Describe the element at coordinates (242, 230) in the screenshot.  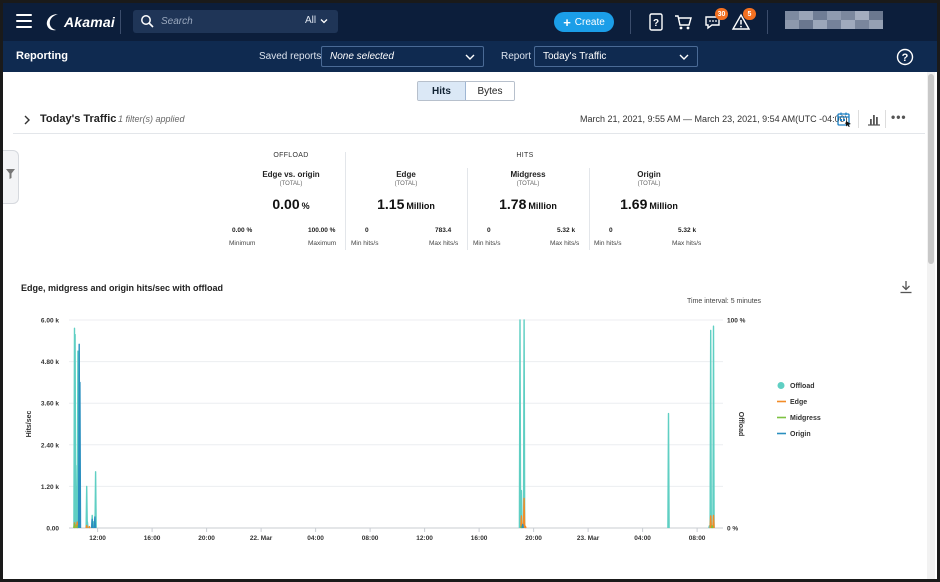
I see `metric-min-value: 0.00 %` at that location.